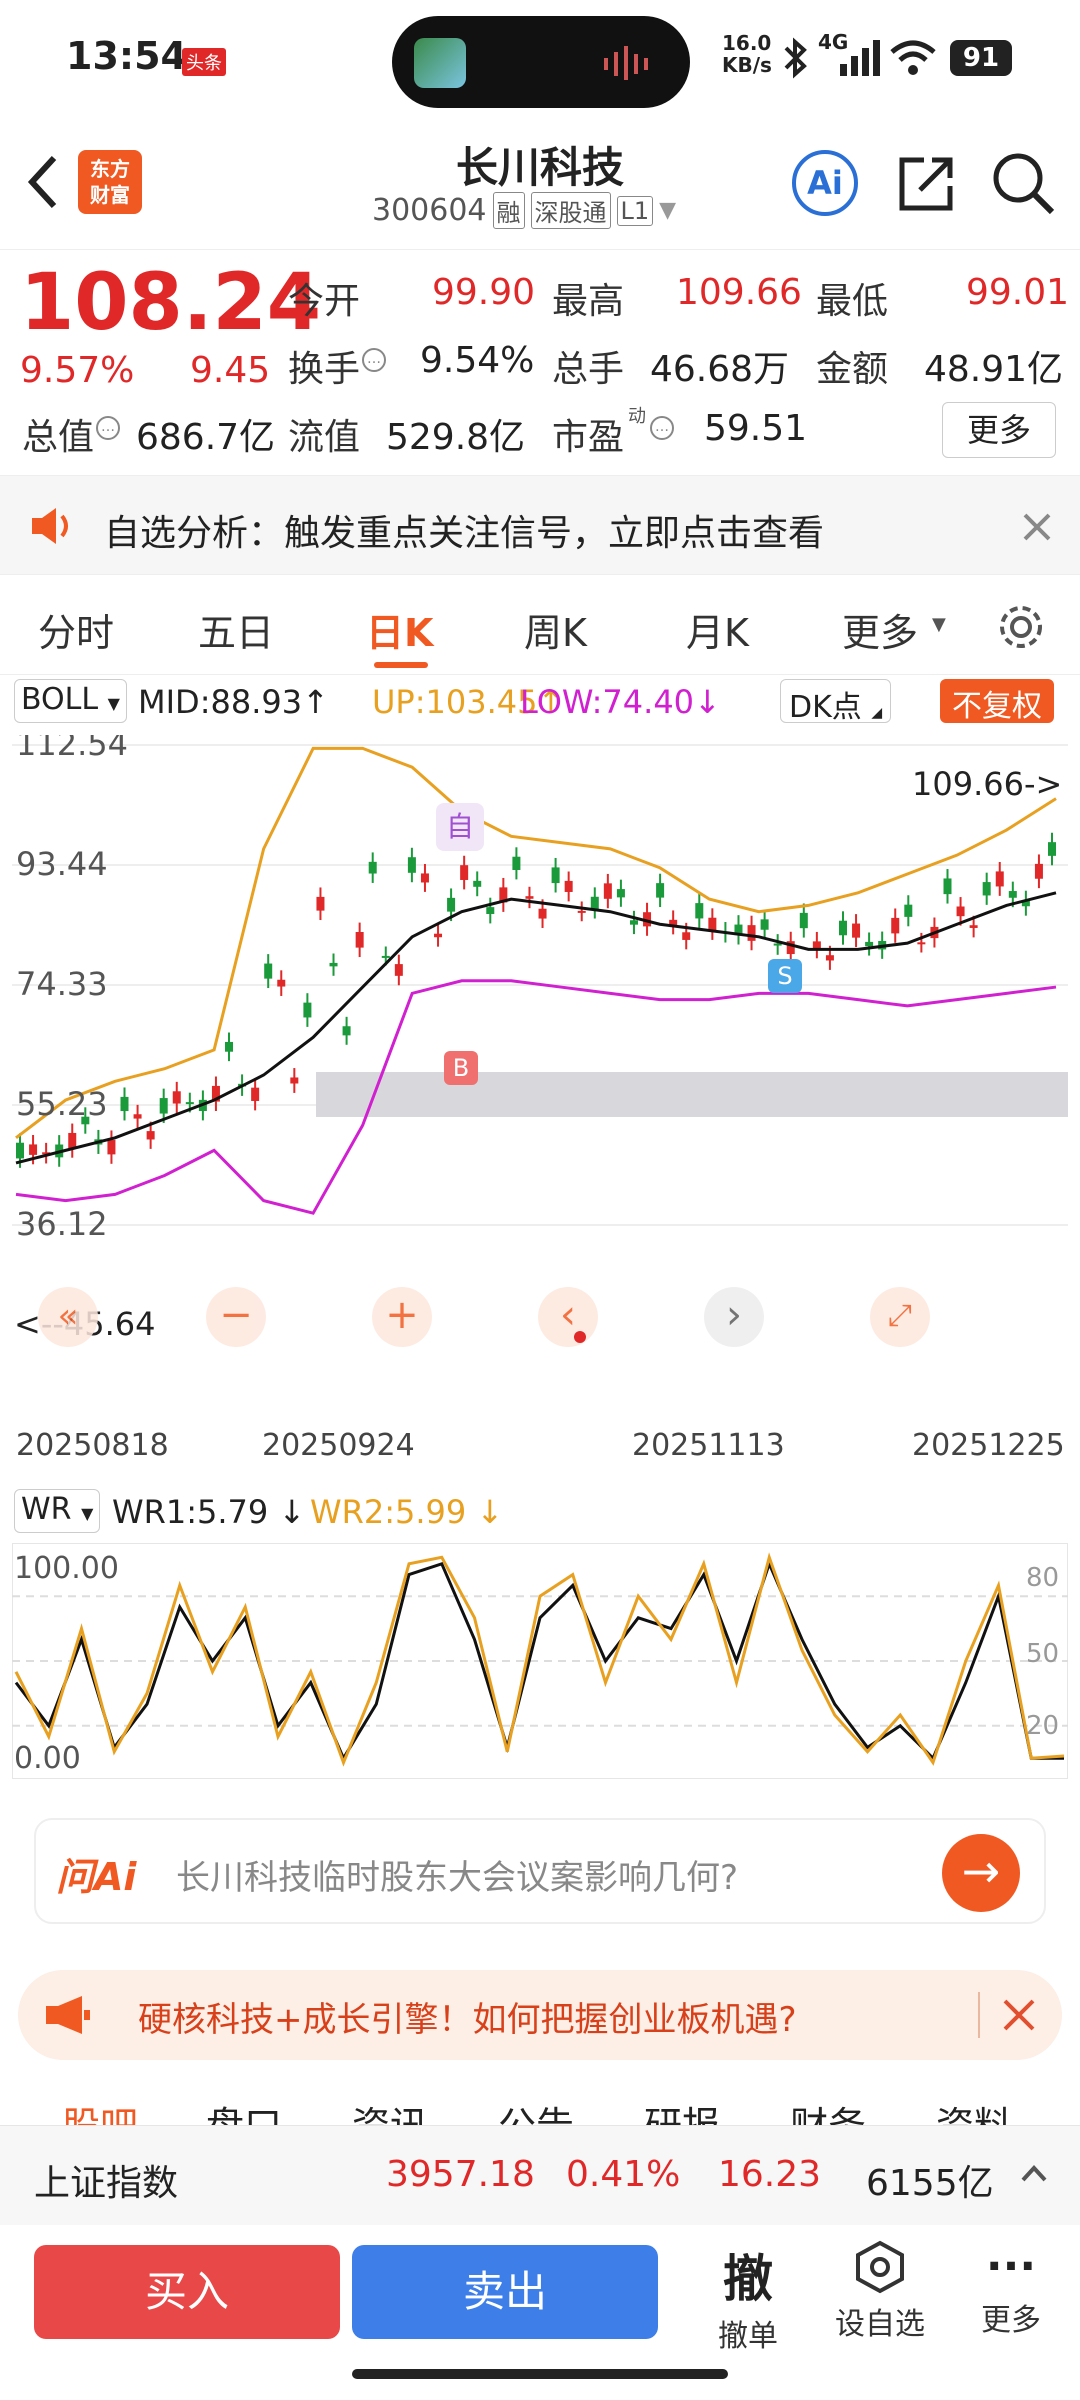 The image size is (1080, 2400). I want to click on more-actions-button: ··· 更多, so click(1011, 2289).